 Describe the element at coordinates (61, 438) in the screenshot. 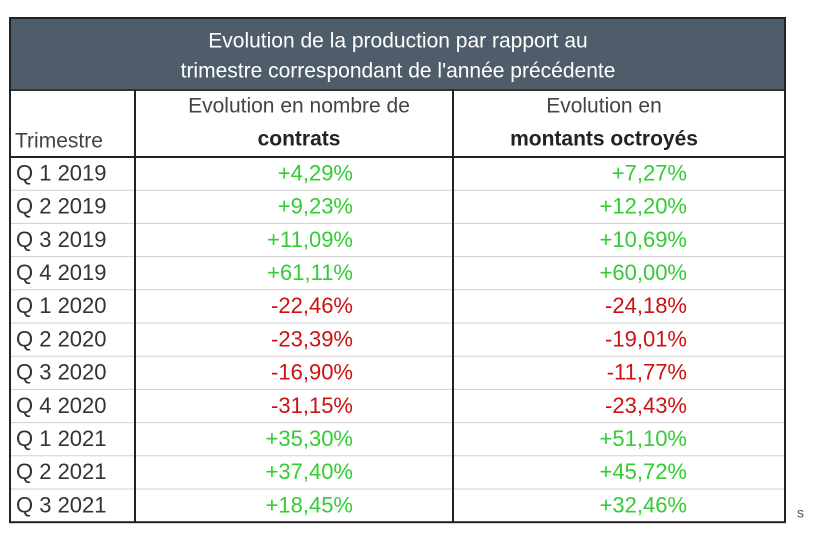

I see `quarter: Q 1 2021` at that location.